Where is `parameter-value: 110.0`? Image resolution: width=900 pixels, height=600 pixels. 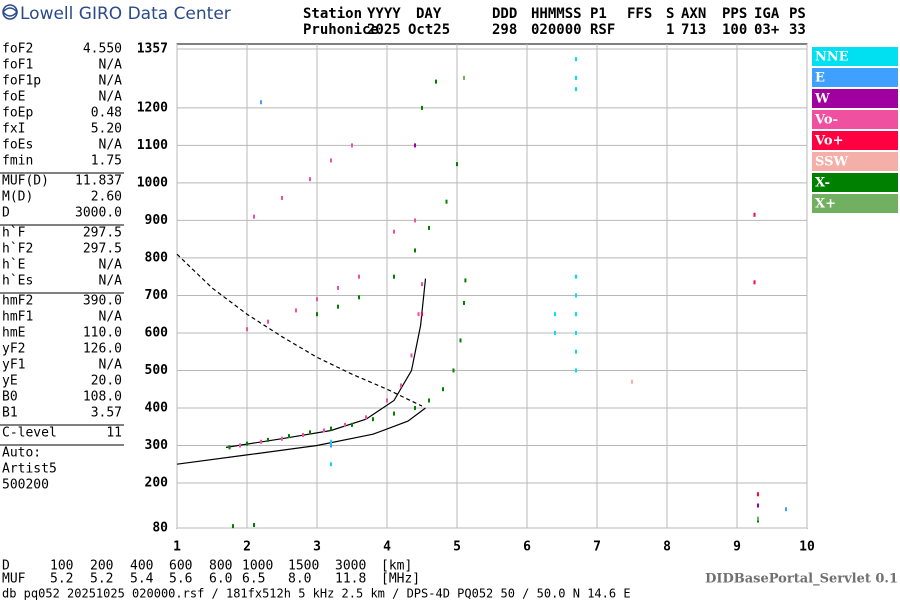 parameter-value: 110.0 is located at coordinates (102, 333).